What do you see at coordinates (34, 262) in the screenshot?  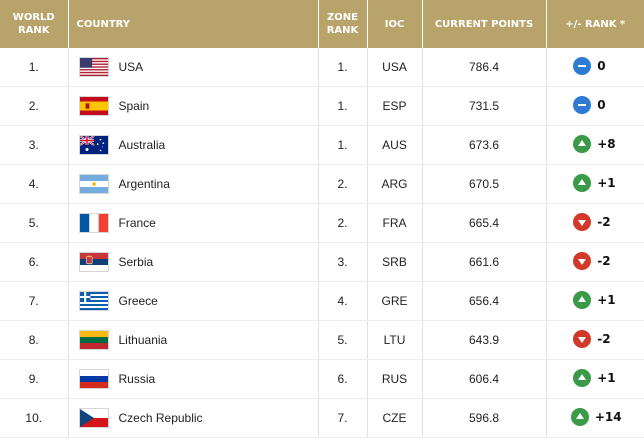 I see `world-rank: 6.` at bounding box center [34, 262].